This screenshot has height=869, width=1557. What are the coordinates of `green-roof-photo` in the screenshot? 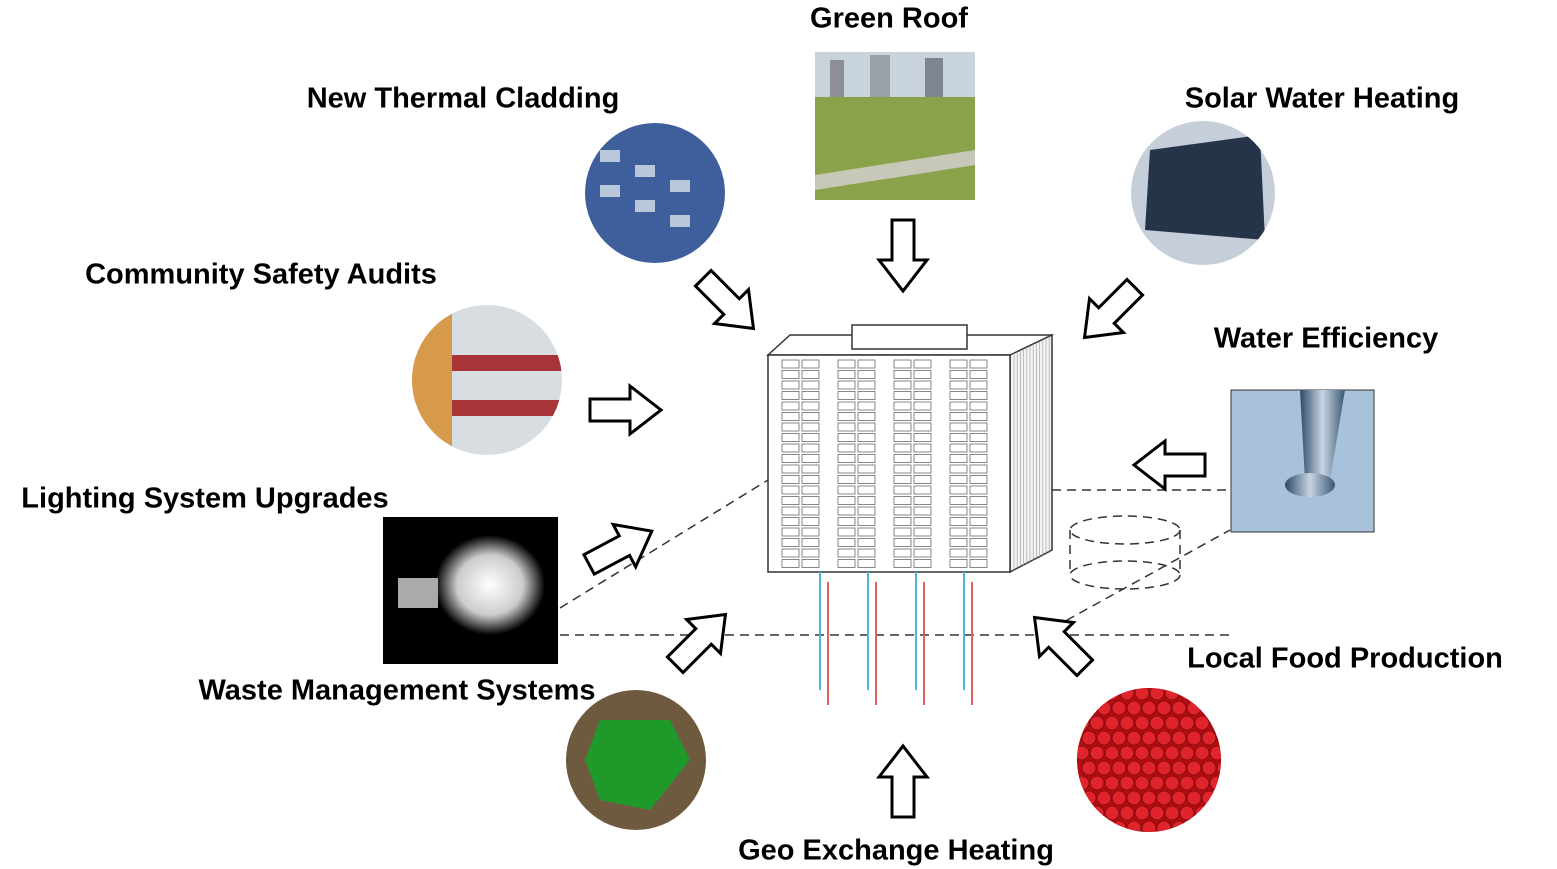 It's located at (895, 126).